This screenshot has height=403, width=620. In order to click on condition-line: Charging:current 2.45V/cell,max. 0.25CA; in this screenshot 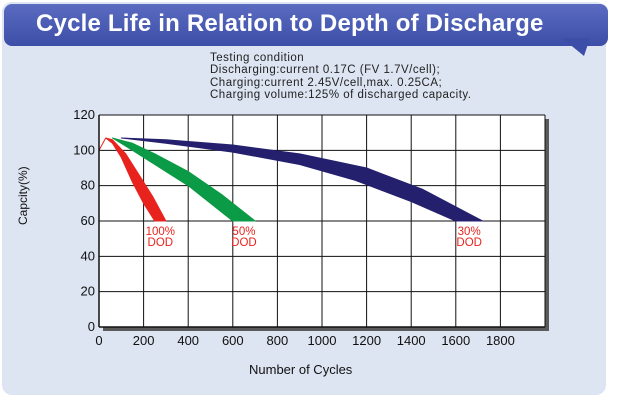, I will do `click(326, 82)`.